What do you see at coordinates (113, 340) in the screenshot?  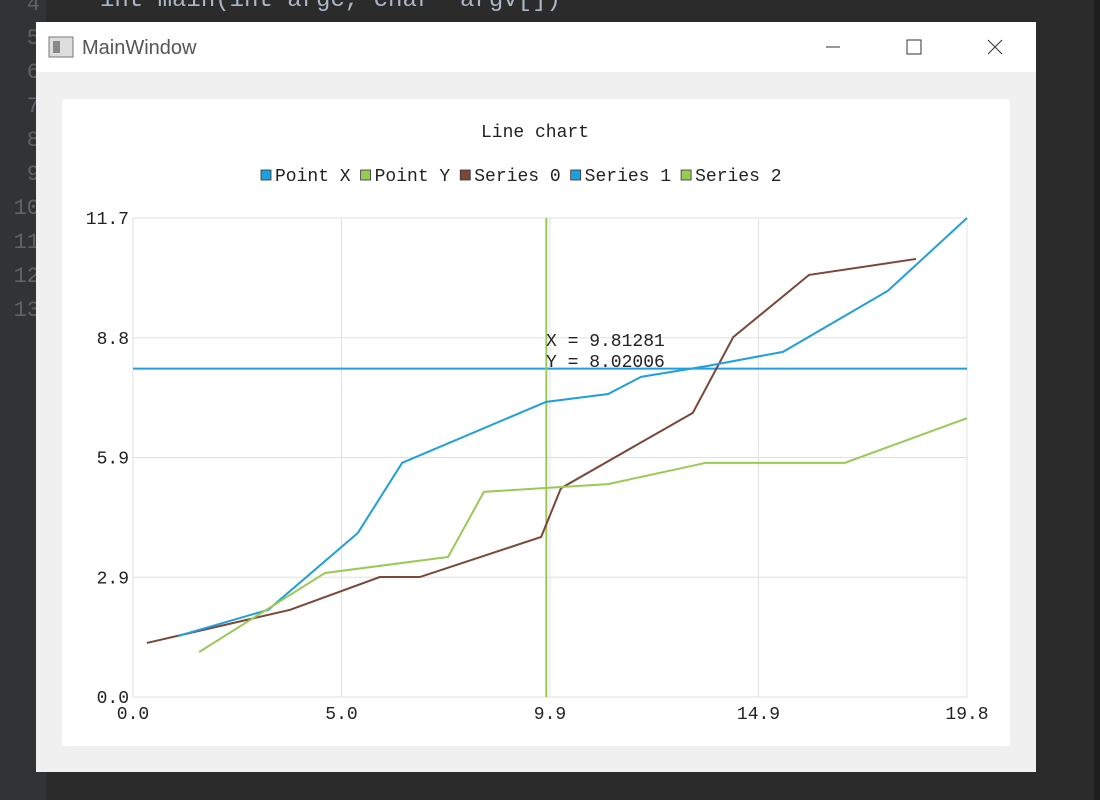 I see `y-tick-label: 8.8` at bounding box center [113, 340].